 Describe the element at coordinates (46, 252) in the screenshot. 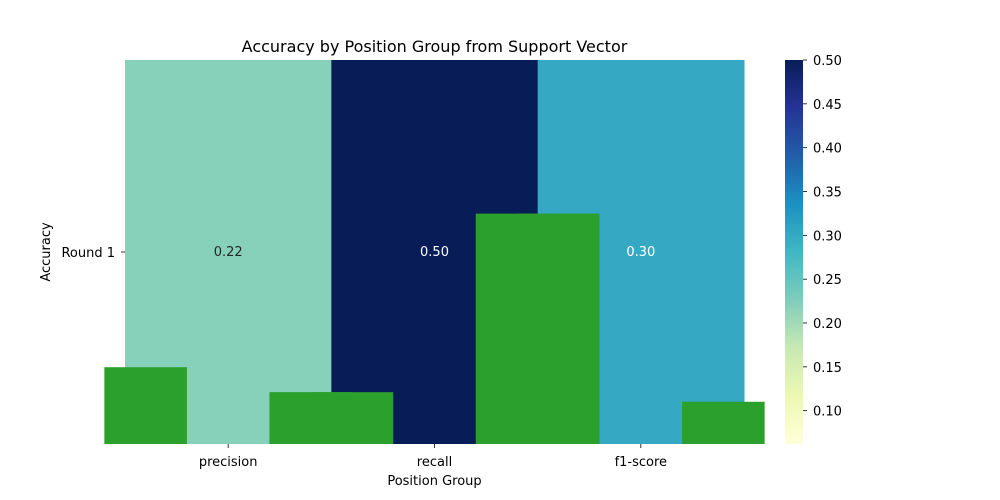

I see `y-axis-label: Accuracy` at that location.